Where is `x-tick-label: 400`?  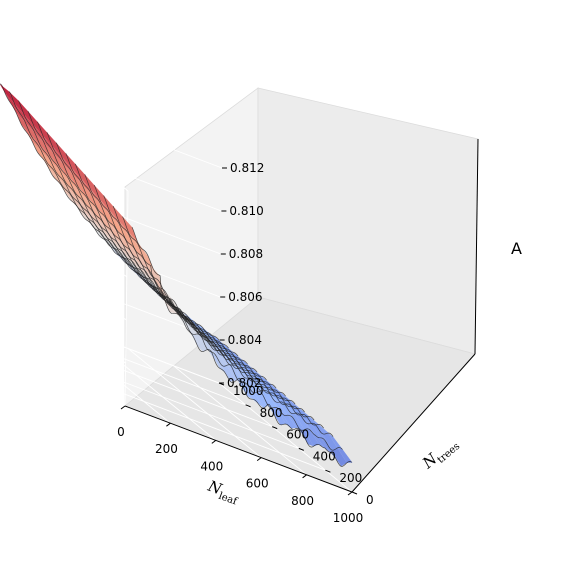
x-tick-label: 400 is located at coordinates (211, 466).